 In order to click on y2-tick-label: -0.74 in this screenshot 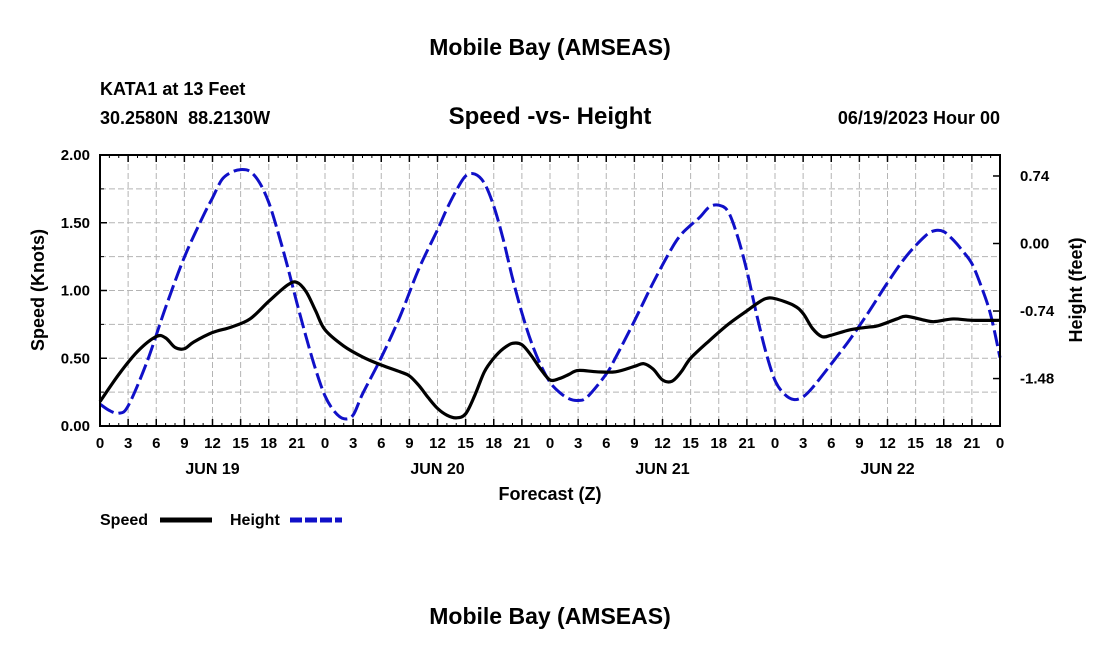, I will do `click(1037, 311)`.